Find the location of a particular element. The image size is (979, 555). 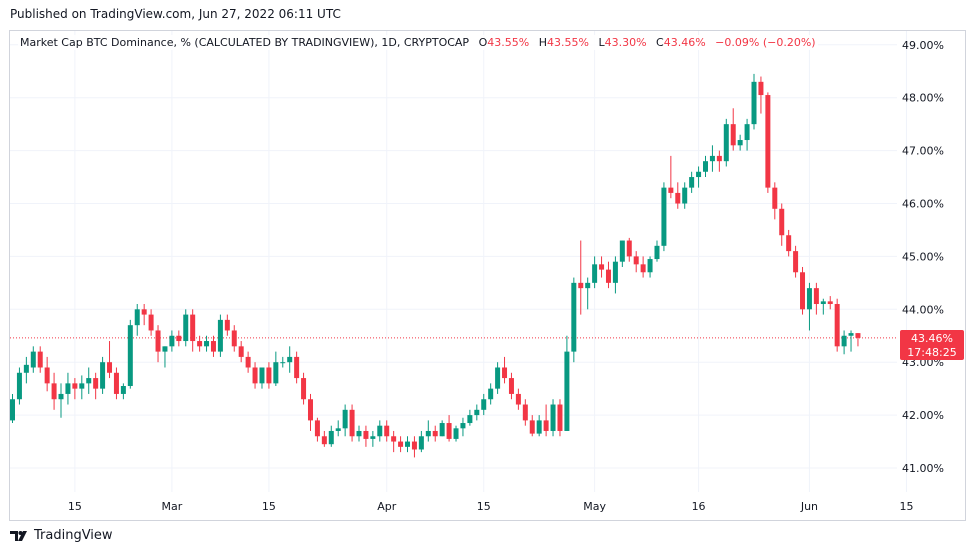

last-price-tag: 43.46% 17:48:25 is located at coordinates (932, 345).